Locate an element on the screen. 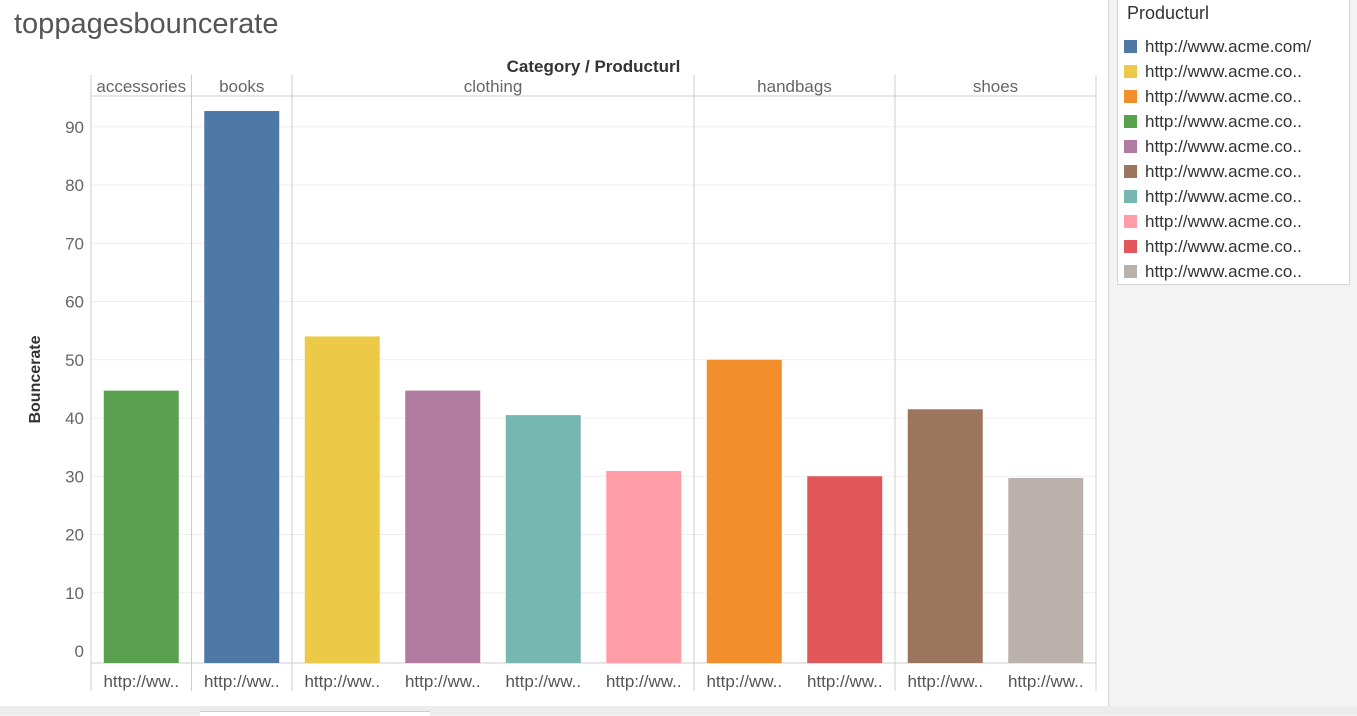 The width and height of the screenshot is (1357, 716). chart-title: toppagesbouncerate is located at coordinates (146, 24).